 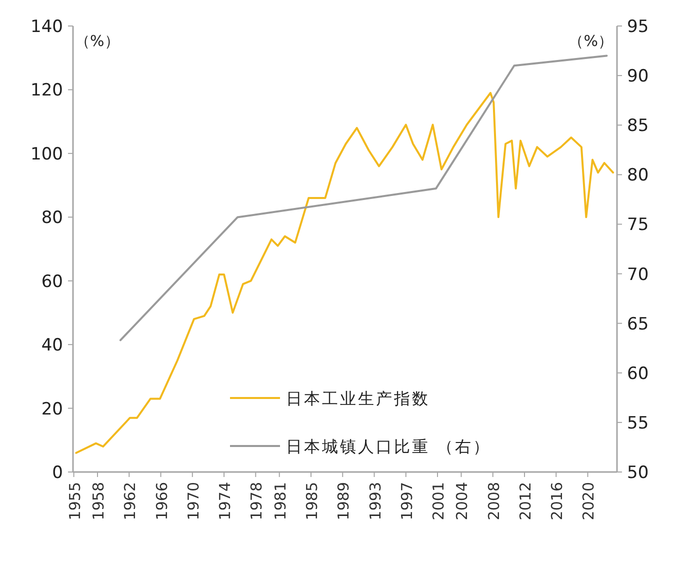 I want to click on y2-tick-label: 50, so click(x=638, y=473).